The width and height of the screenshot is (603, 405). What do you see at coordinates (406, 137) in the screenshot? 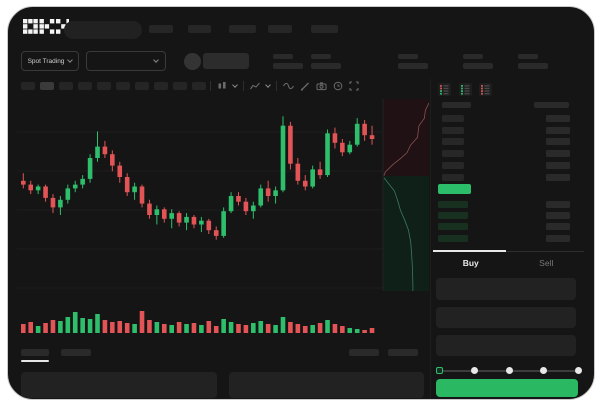
I see `depth-asks-area` at bounding box center [406, 137].